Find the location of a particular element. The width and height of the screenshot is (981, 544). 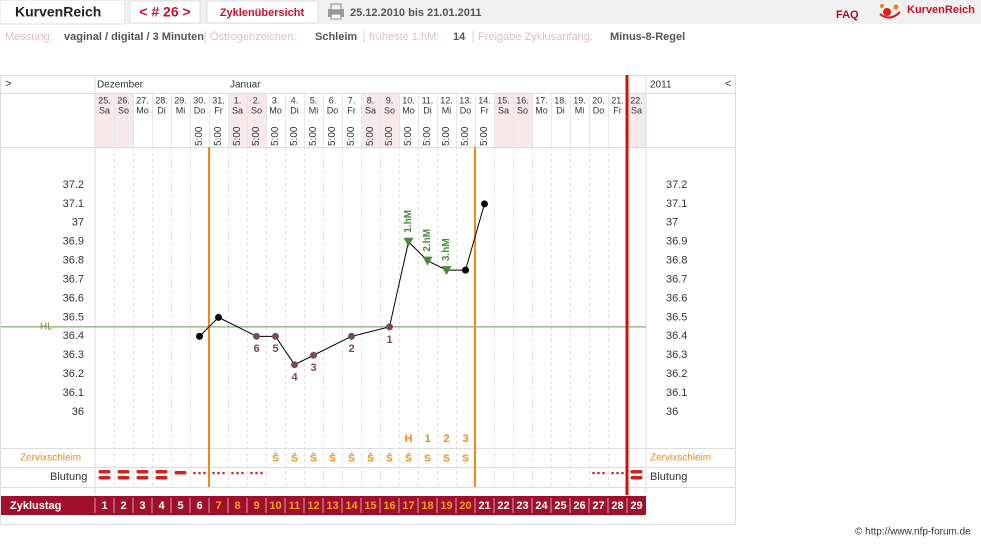

brand: KurvenReich is located at coordinates (941, 10).